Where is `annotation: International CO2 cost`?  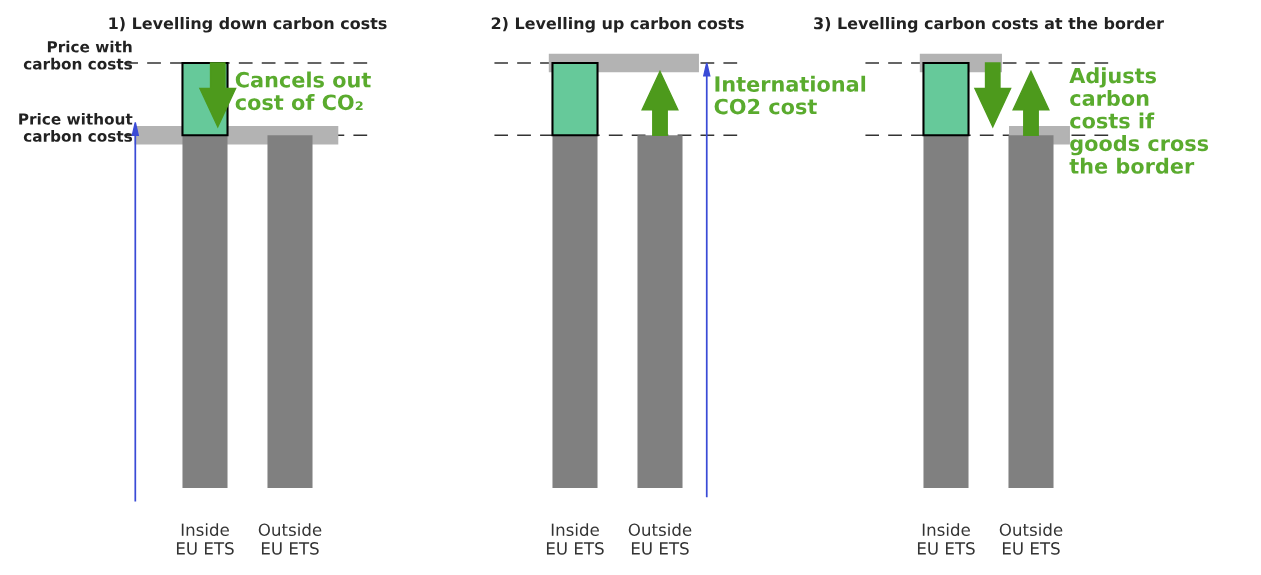 annotation: International CO2 cost is located at coordinates (790, 95).